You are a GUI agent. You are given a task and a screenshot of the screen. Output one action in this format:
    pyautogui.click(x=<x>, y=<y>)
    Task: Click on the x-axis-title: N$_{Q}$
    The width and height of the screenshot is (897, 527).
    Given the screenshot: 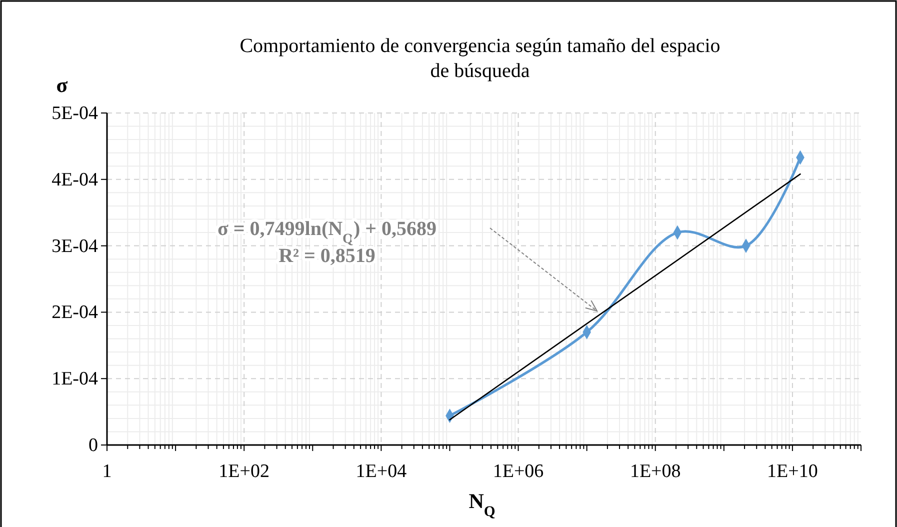 What is the action you would take?
    pyautogui.click(x=482, y=504)
    